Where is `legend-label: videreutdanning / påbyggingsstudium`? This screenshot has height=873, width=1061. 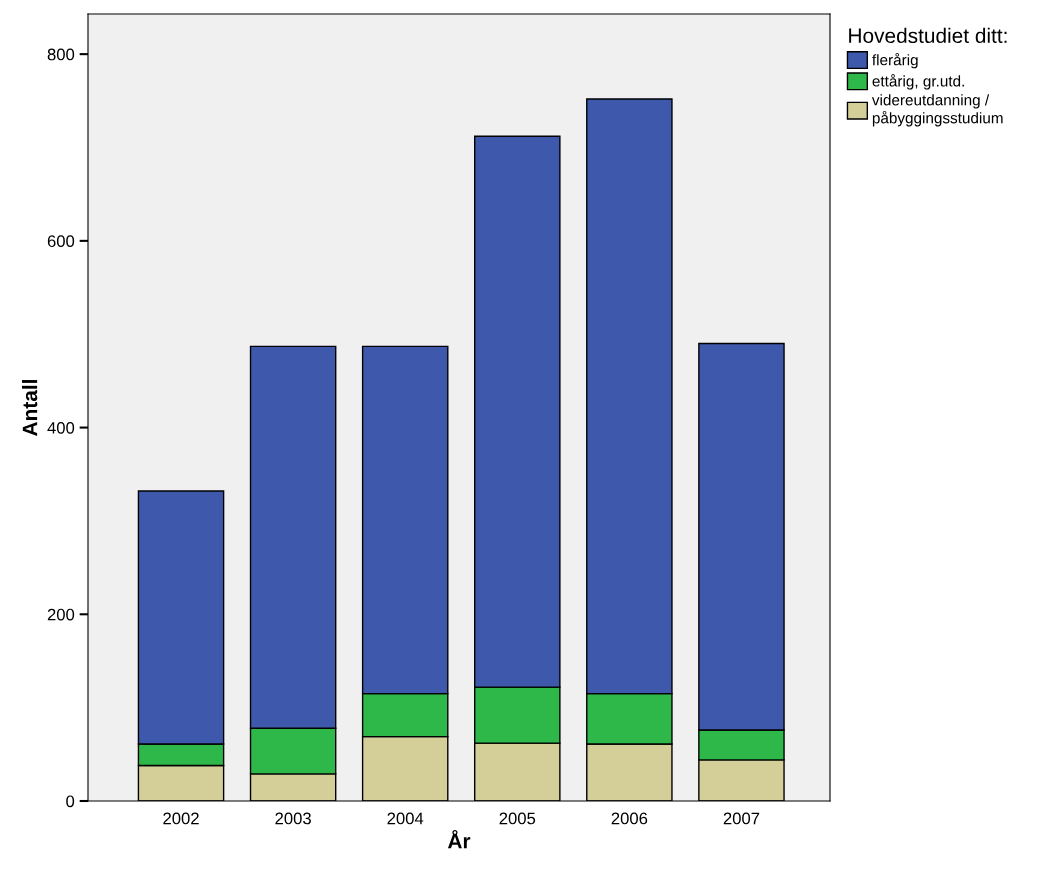
legend-label: videreutdanning / påbyggingsstudium is located at coordinates (937, 110).